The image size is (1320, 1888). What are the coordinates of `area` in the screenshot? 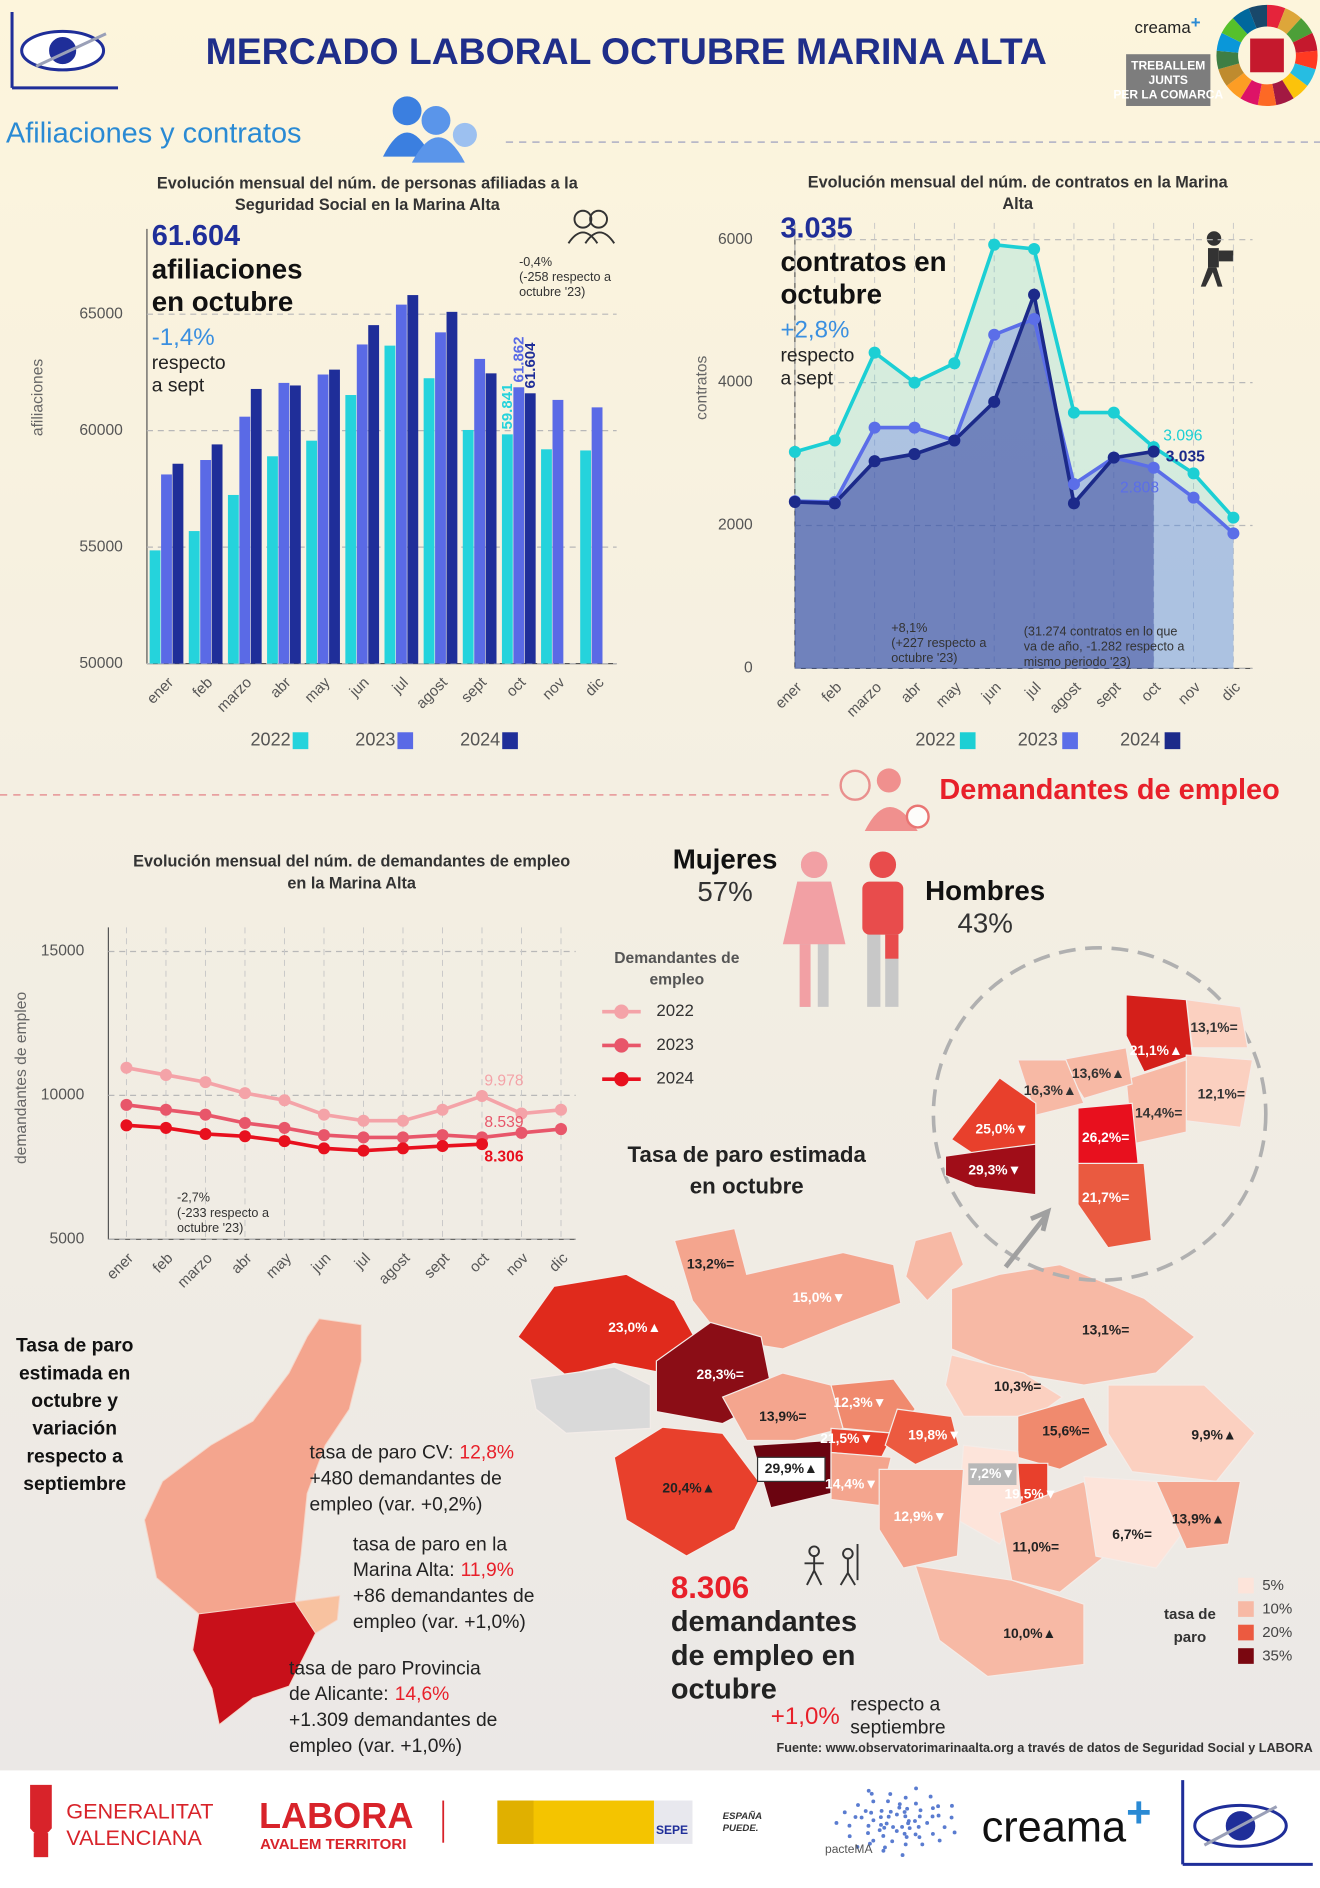 It's located at (974, 481).